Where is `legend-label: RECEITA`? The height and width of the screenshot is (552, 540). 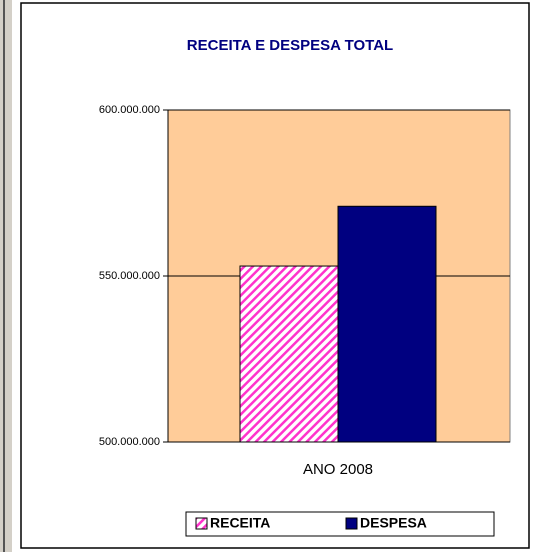 legend-label: RECEITA is located at coordinates (240, 523).